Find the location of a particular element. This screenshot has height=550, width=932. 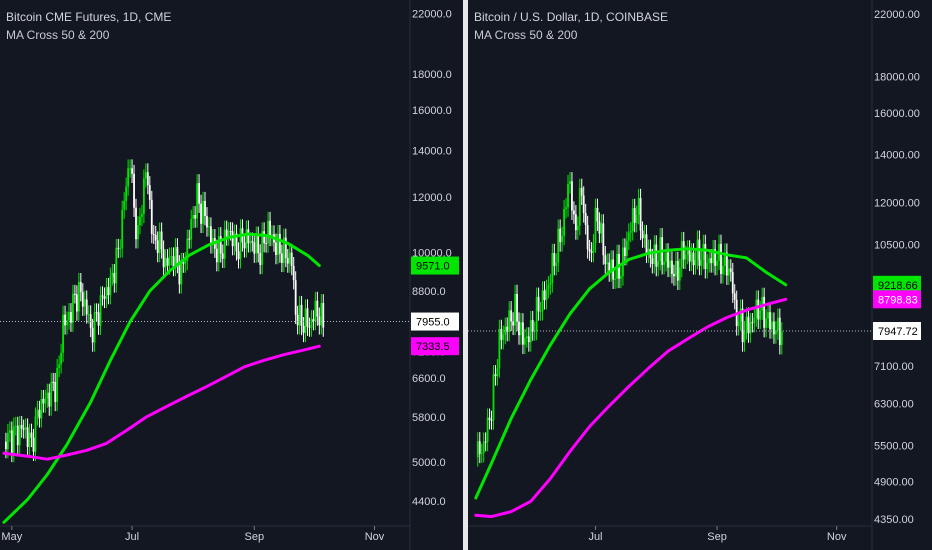

x-tick-label: Jul is located at coordinates (132, 537).